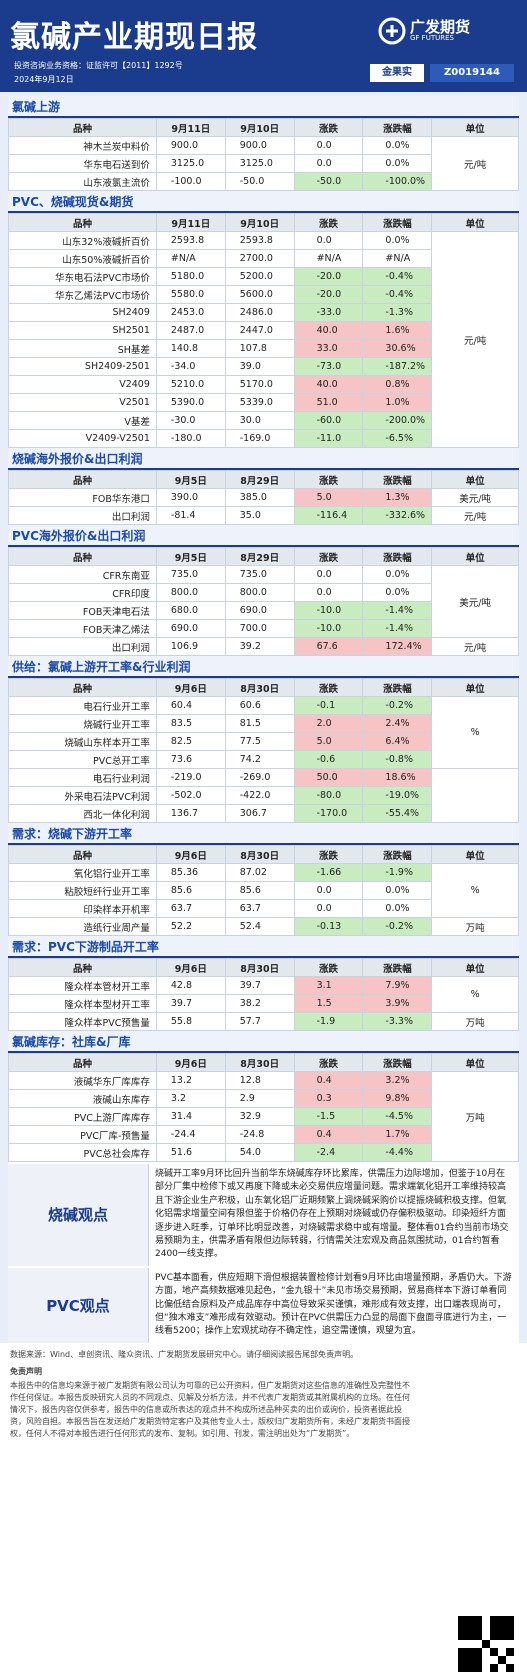 The image size is (527, 1680). What do you see at coordinates (472, 73) in the screenshot?
I see `certificate: Z0019144` at bounding box center [472, 73].